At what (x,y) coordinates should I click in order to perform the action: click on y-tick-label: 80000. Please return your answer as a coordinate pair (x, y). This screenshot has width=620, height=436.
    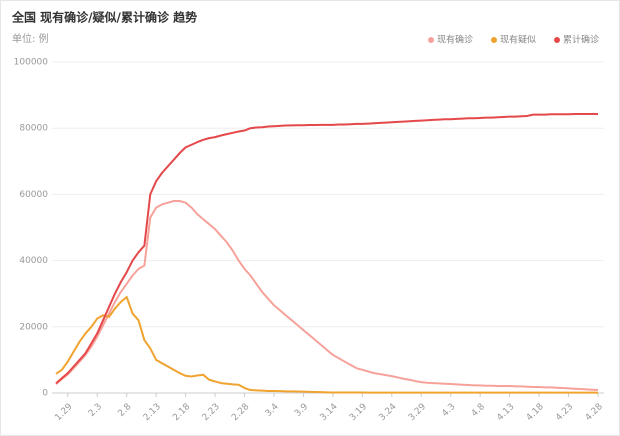
    Looking at the image, I should click on (33, 129).